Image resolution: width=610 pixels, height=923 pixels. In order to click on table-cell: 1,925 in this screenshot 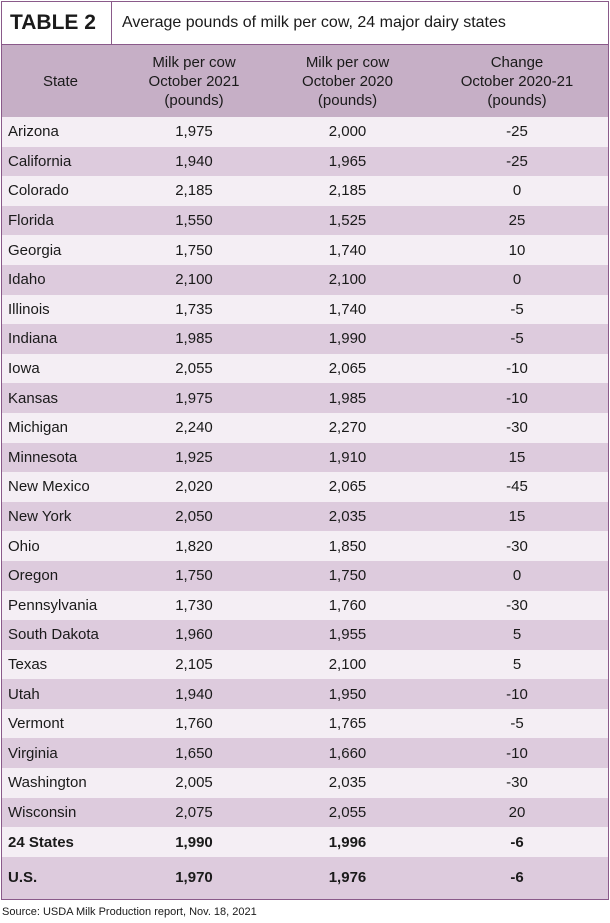, I will do `click(194, 457)`.